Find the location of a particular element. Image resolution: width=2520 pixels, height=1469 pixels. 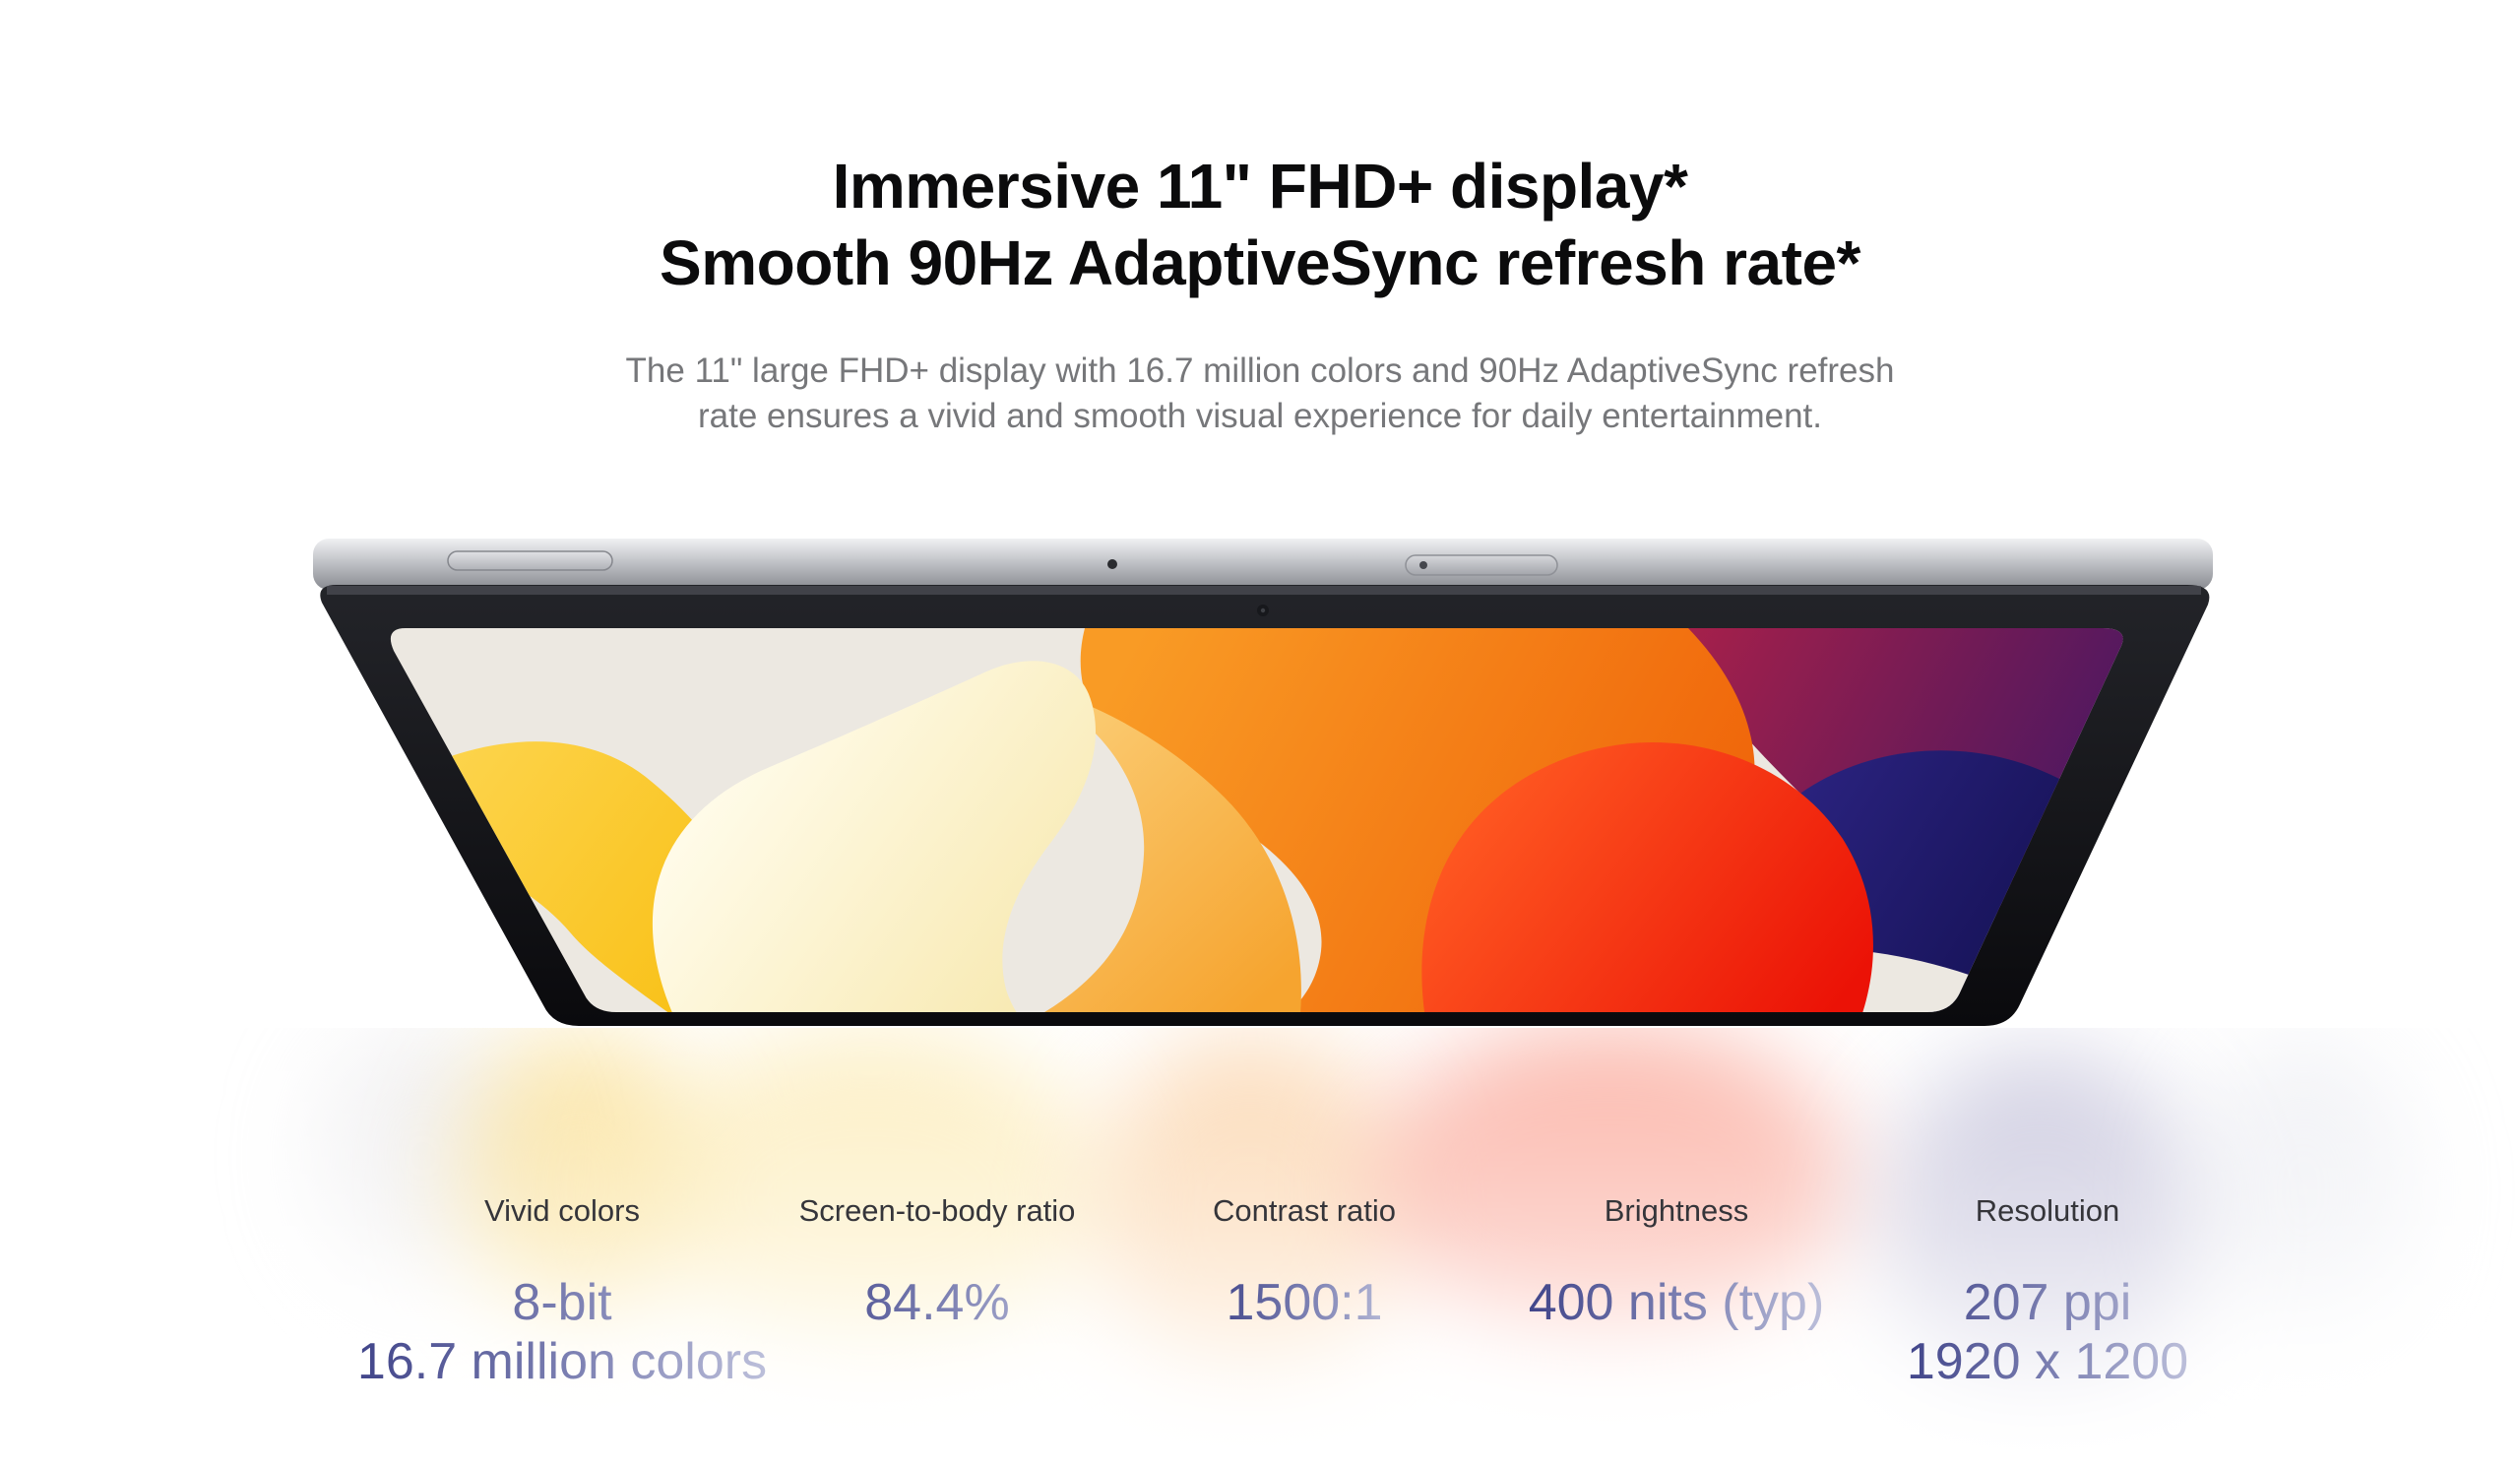

spec-screen-to-body-ratio: Screen-to-body ratio 84.4% is located at coordinates (937, 1263).